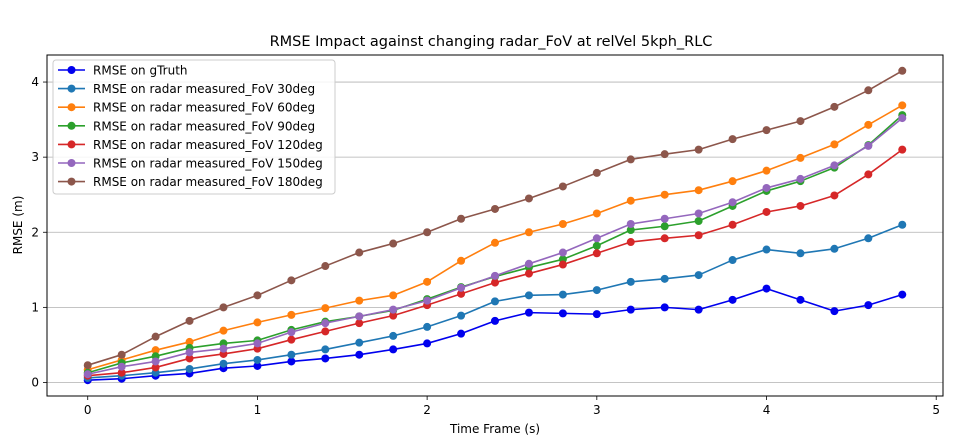 The image size is (962, 445). I want to click on legend-entry-5: RMSE on radar measured_FoV 150deg, so click(190, 164).